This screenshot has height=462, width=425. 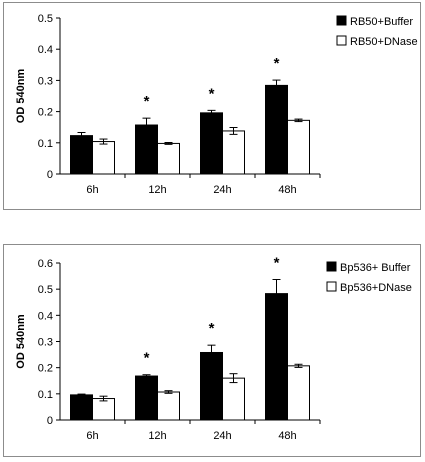 I want to click on legend-label: RB50+Buffer, so click(x=381, y=22).